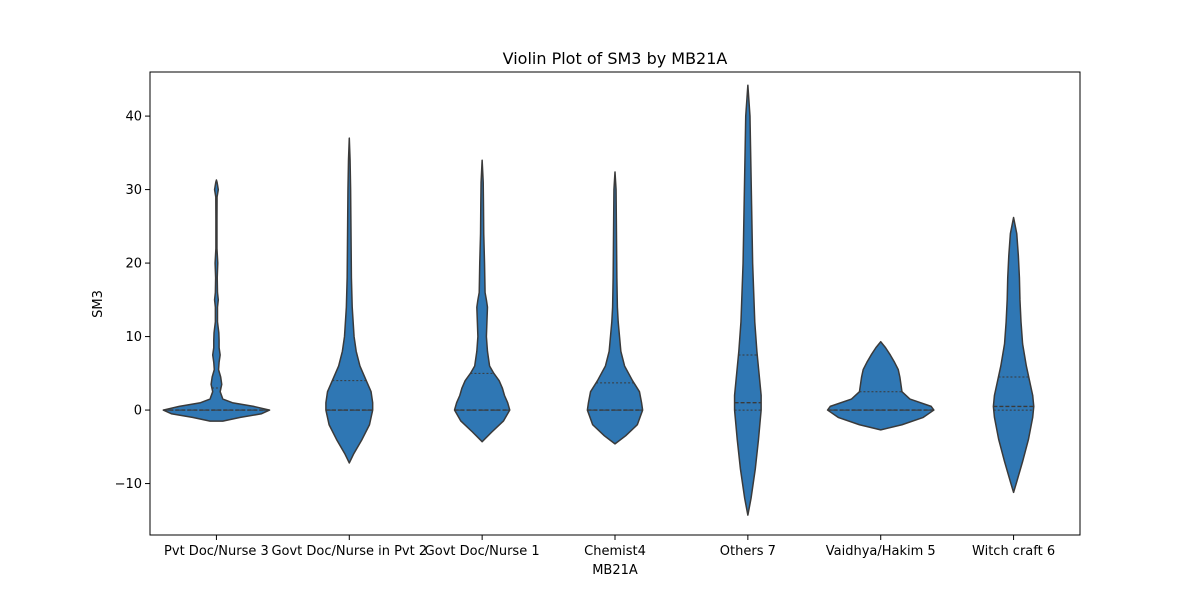 Image resolution: width=1200 pixels, height=600 pixels. What do you see at coordinates (615, 551) in the screenshot?
I see `x-tick-label: Chemist4` at bounding box center [615, 551].